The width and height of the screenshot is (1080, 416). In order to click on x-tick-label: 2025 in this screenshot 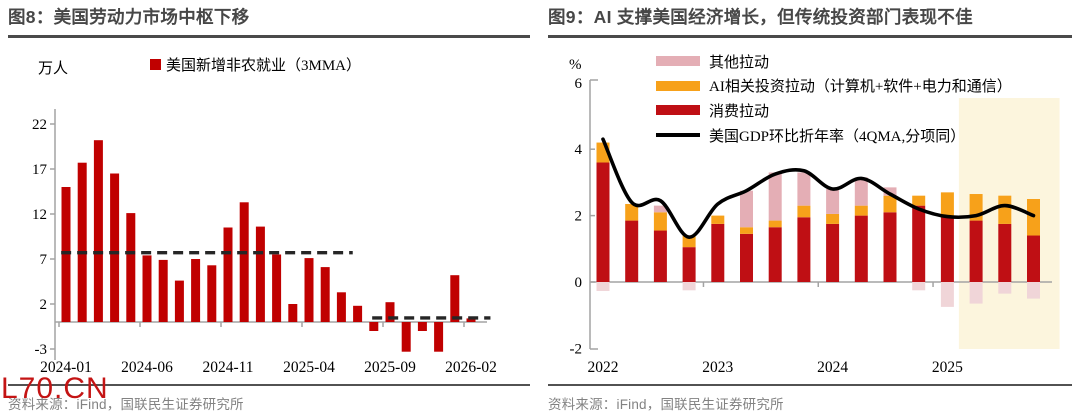, I will do `click(947, 367)`.